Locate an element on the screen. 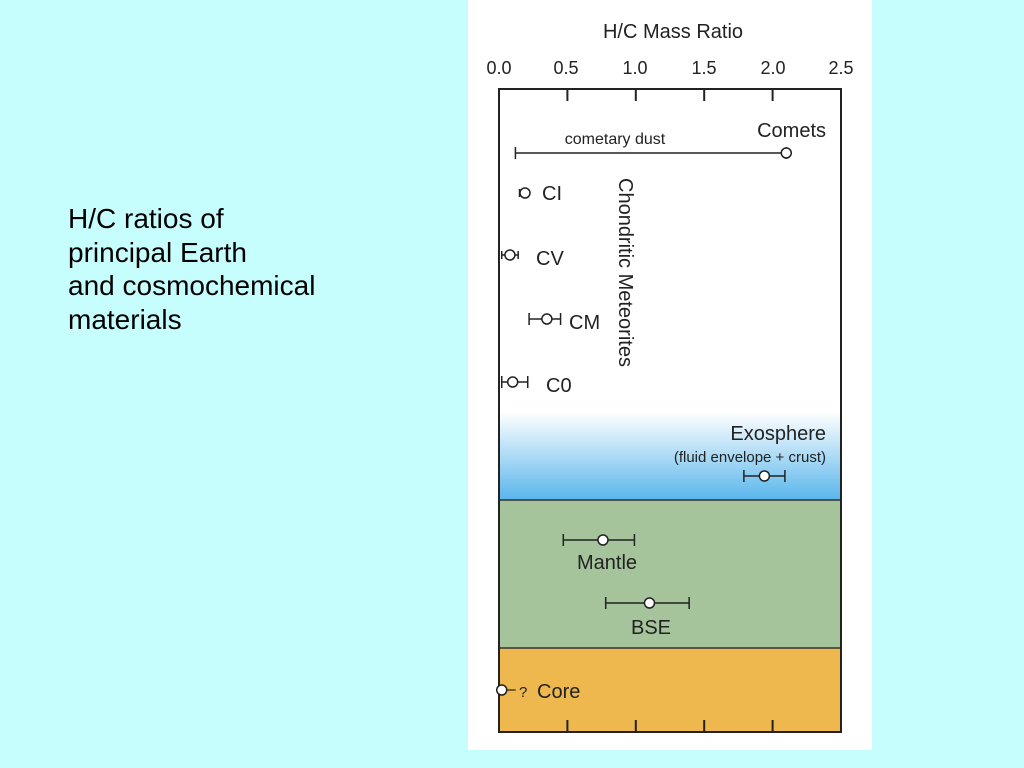 The height and width of the screenshot is (768, 1024). core-label: Core is located at coordinates (558, 692).